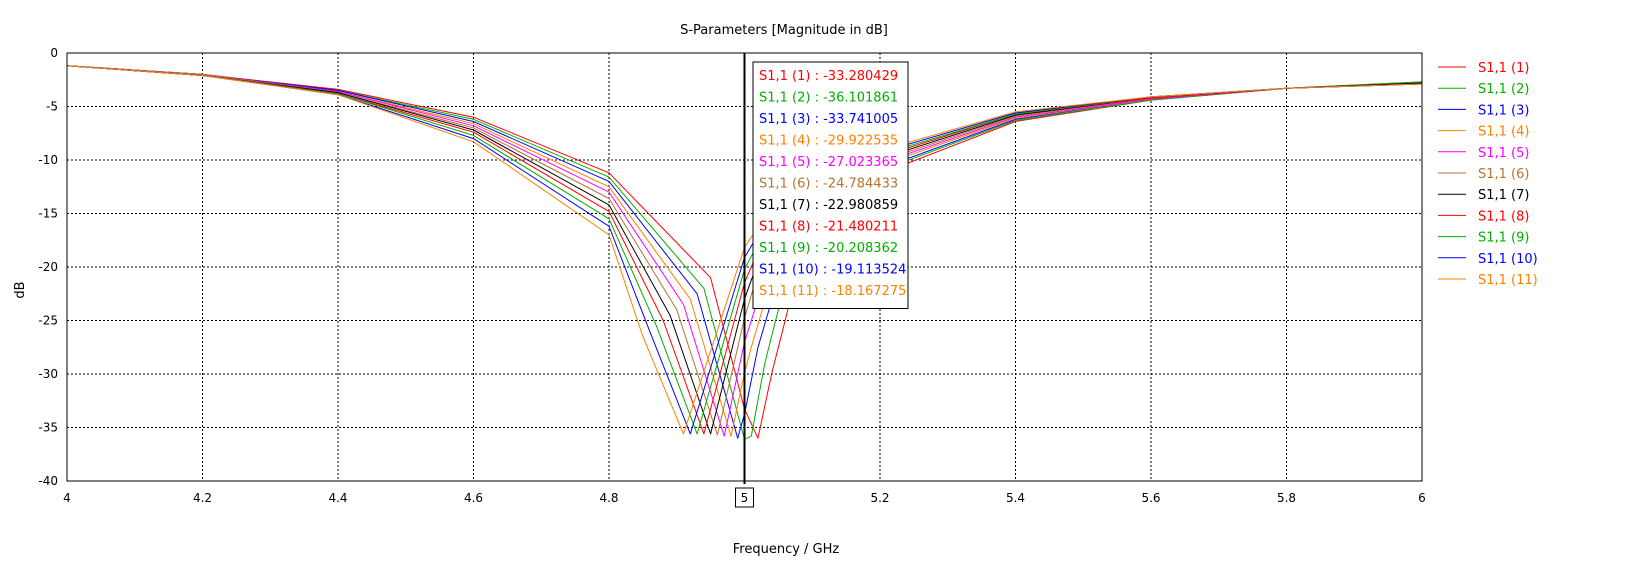  I want to click on y-tick-label: -15, so click(48, 214).